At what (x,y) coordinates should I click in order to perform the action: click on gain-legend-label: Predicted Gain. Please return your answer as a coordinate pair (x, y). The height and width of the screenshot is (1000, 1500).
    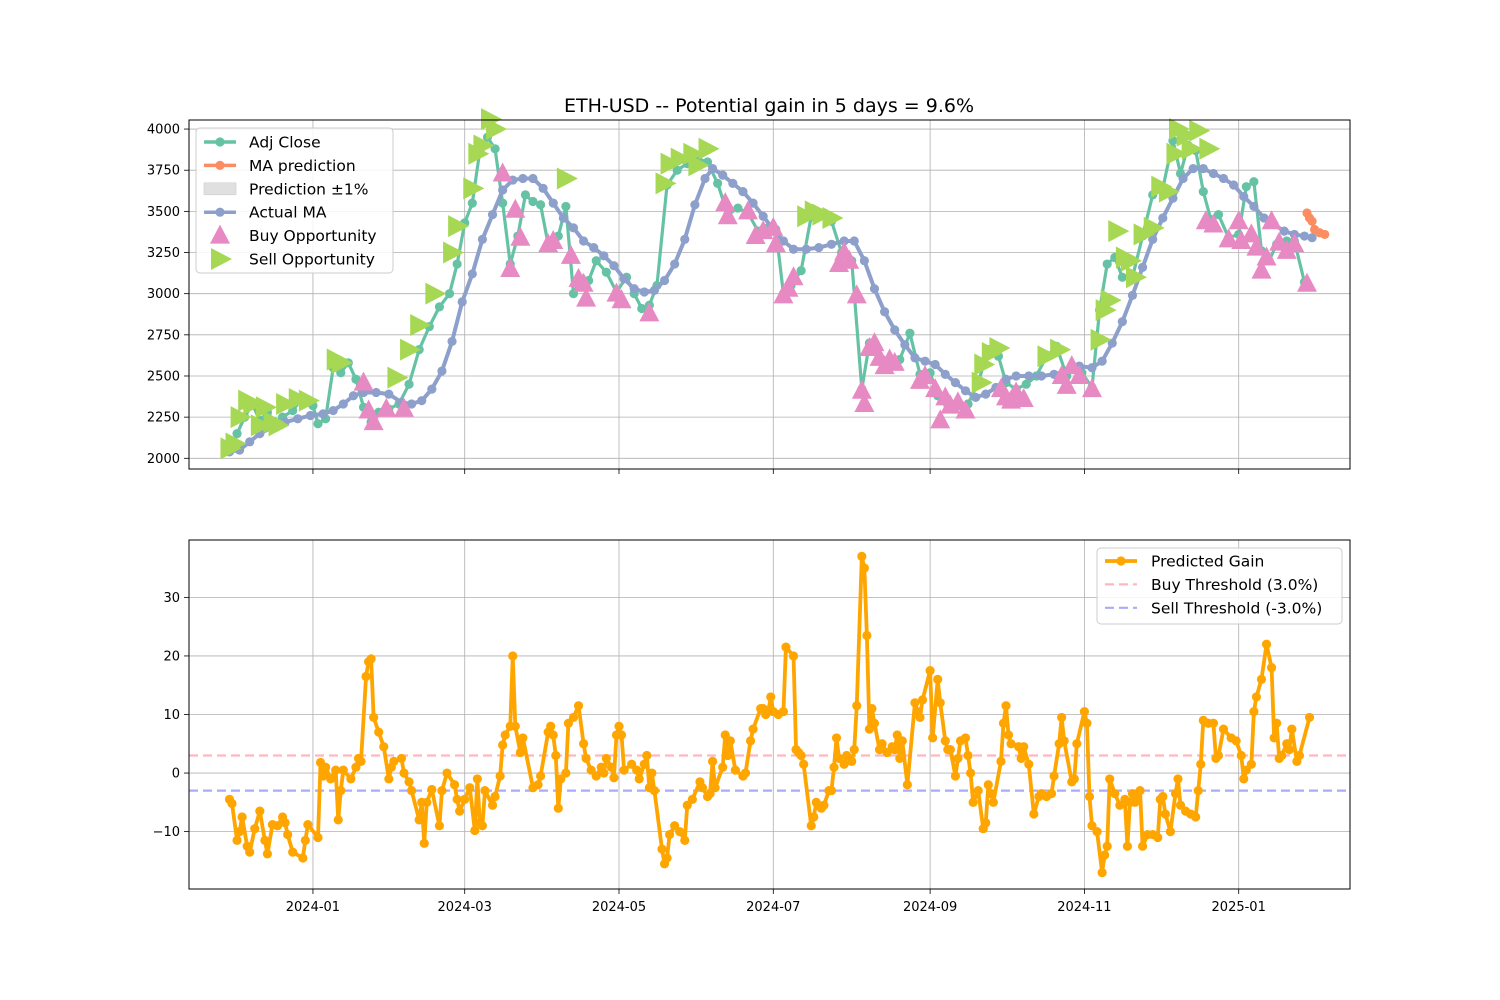
    Looking at the image, I should click on (1207, 562).